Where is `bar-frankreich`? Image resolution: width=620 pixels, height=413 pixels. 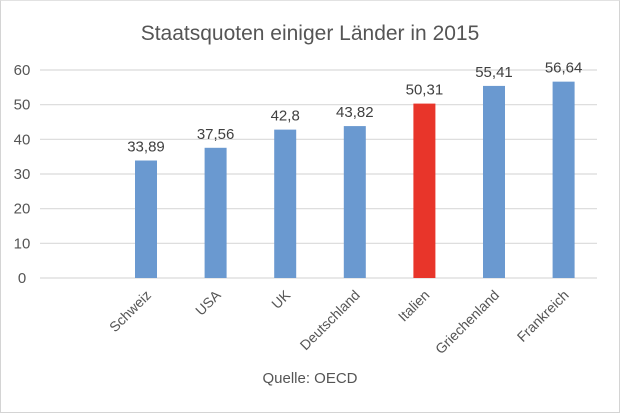 bar-frankreich is located at coordinates (563, 179).